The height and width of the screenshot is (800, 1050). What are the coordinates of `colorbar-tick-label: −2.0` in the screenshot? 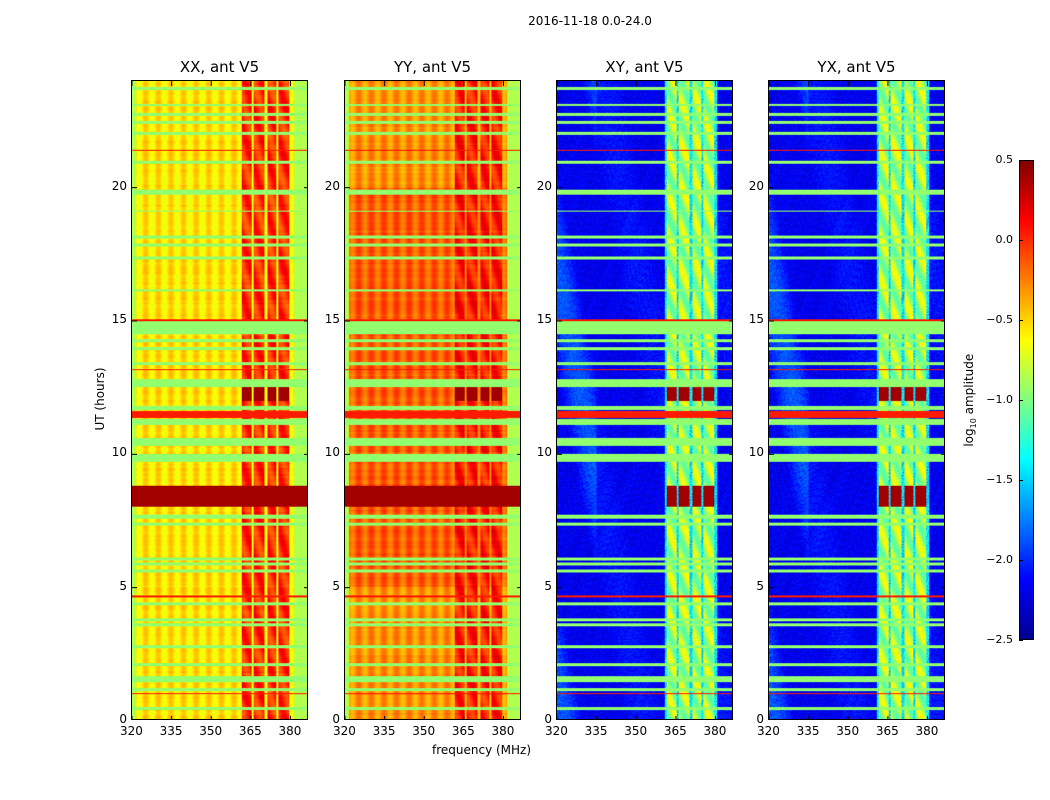 It's located at (999, 559).